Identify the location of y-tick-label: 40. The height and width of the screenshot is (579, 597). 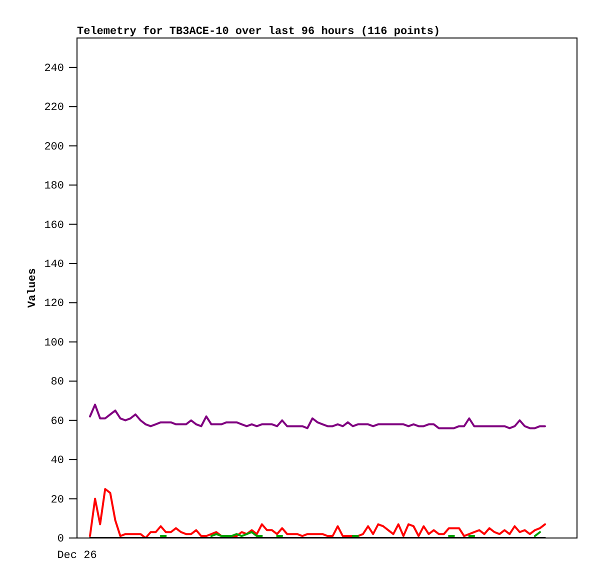
(57, 461).